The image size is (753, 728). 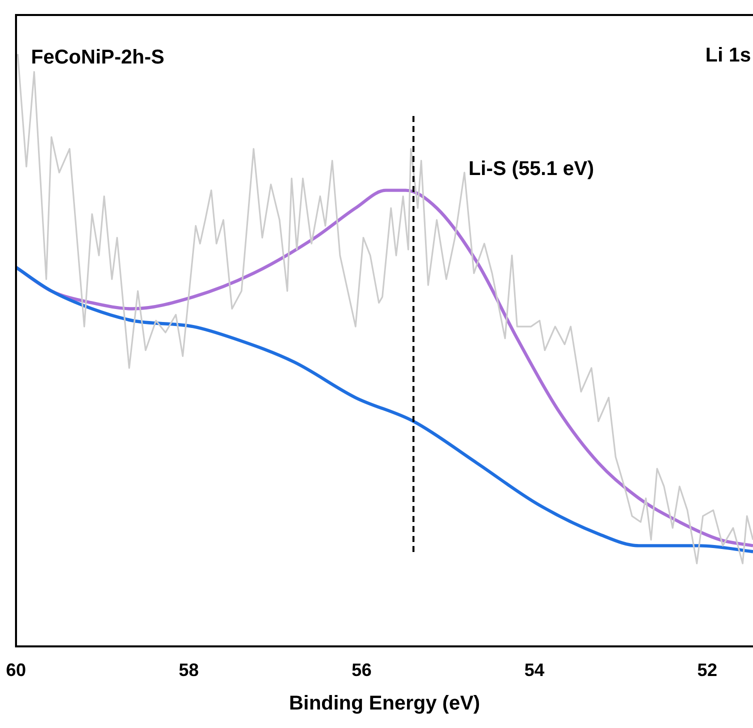 What do you see at coordinates (188, 670) in the screenshot?
I see `x-tick-label: 58` at bounding box center [188, 670].